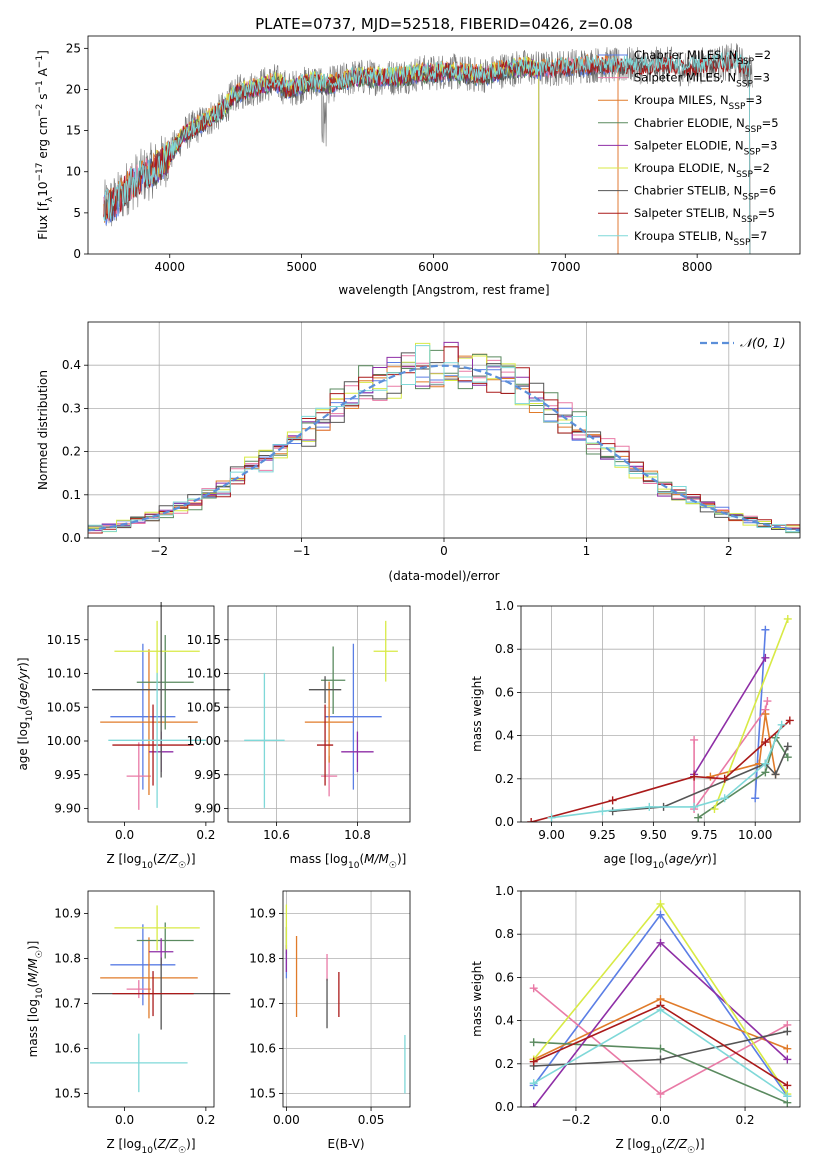 This screenshot has width=819, height=1170. I want to click on x-tick-label: 9.00, so click(551, 835).